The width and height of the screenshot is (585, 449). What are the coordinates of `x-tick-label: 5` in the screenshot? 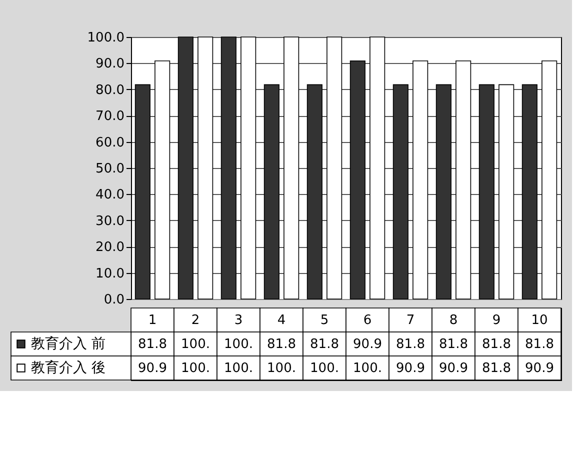 It's located at (324, 320).